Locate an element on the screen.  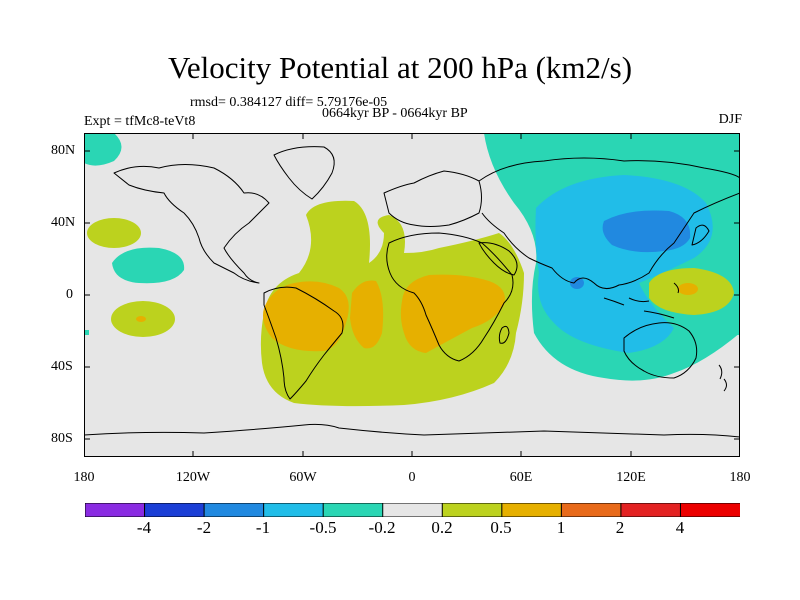
coast-japan is located at coordinates (700, 235).